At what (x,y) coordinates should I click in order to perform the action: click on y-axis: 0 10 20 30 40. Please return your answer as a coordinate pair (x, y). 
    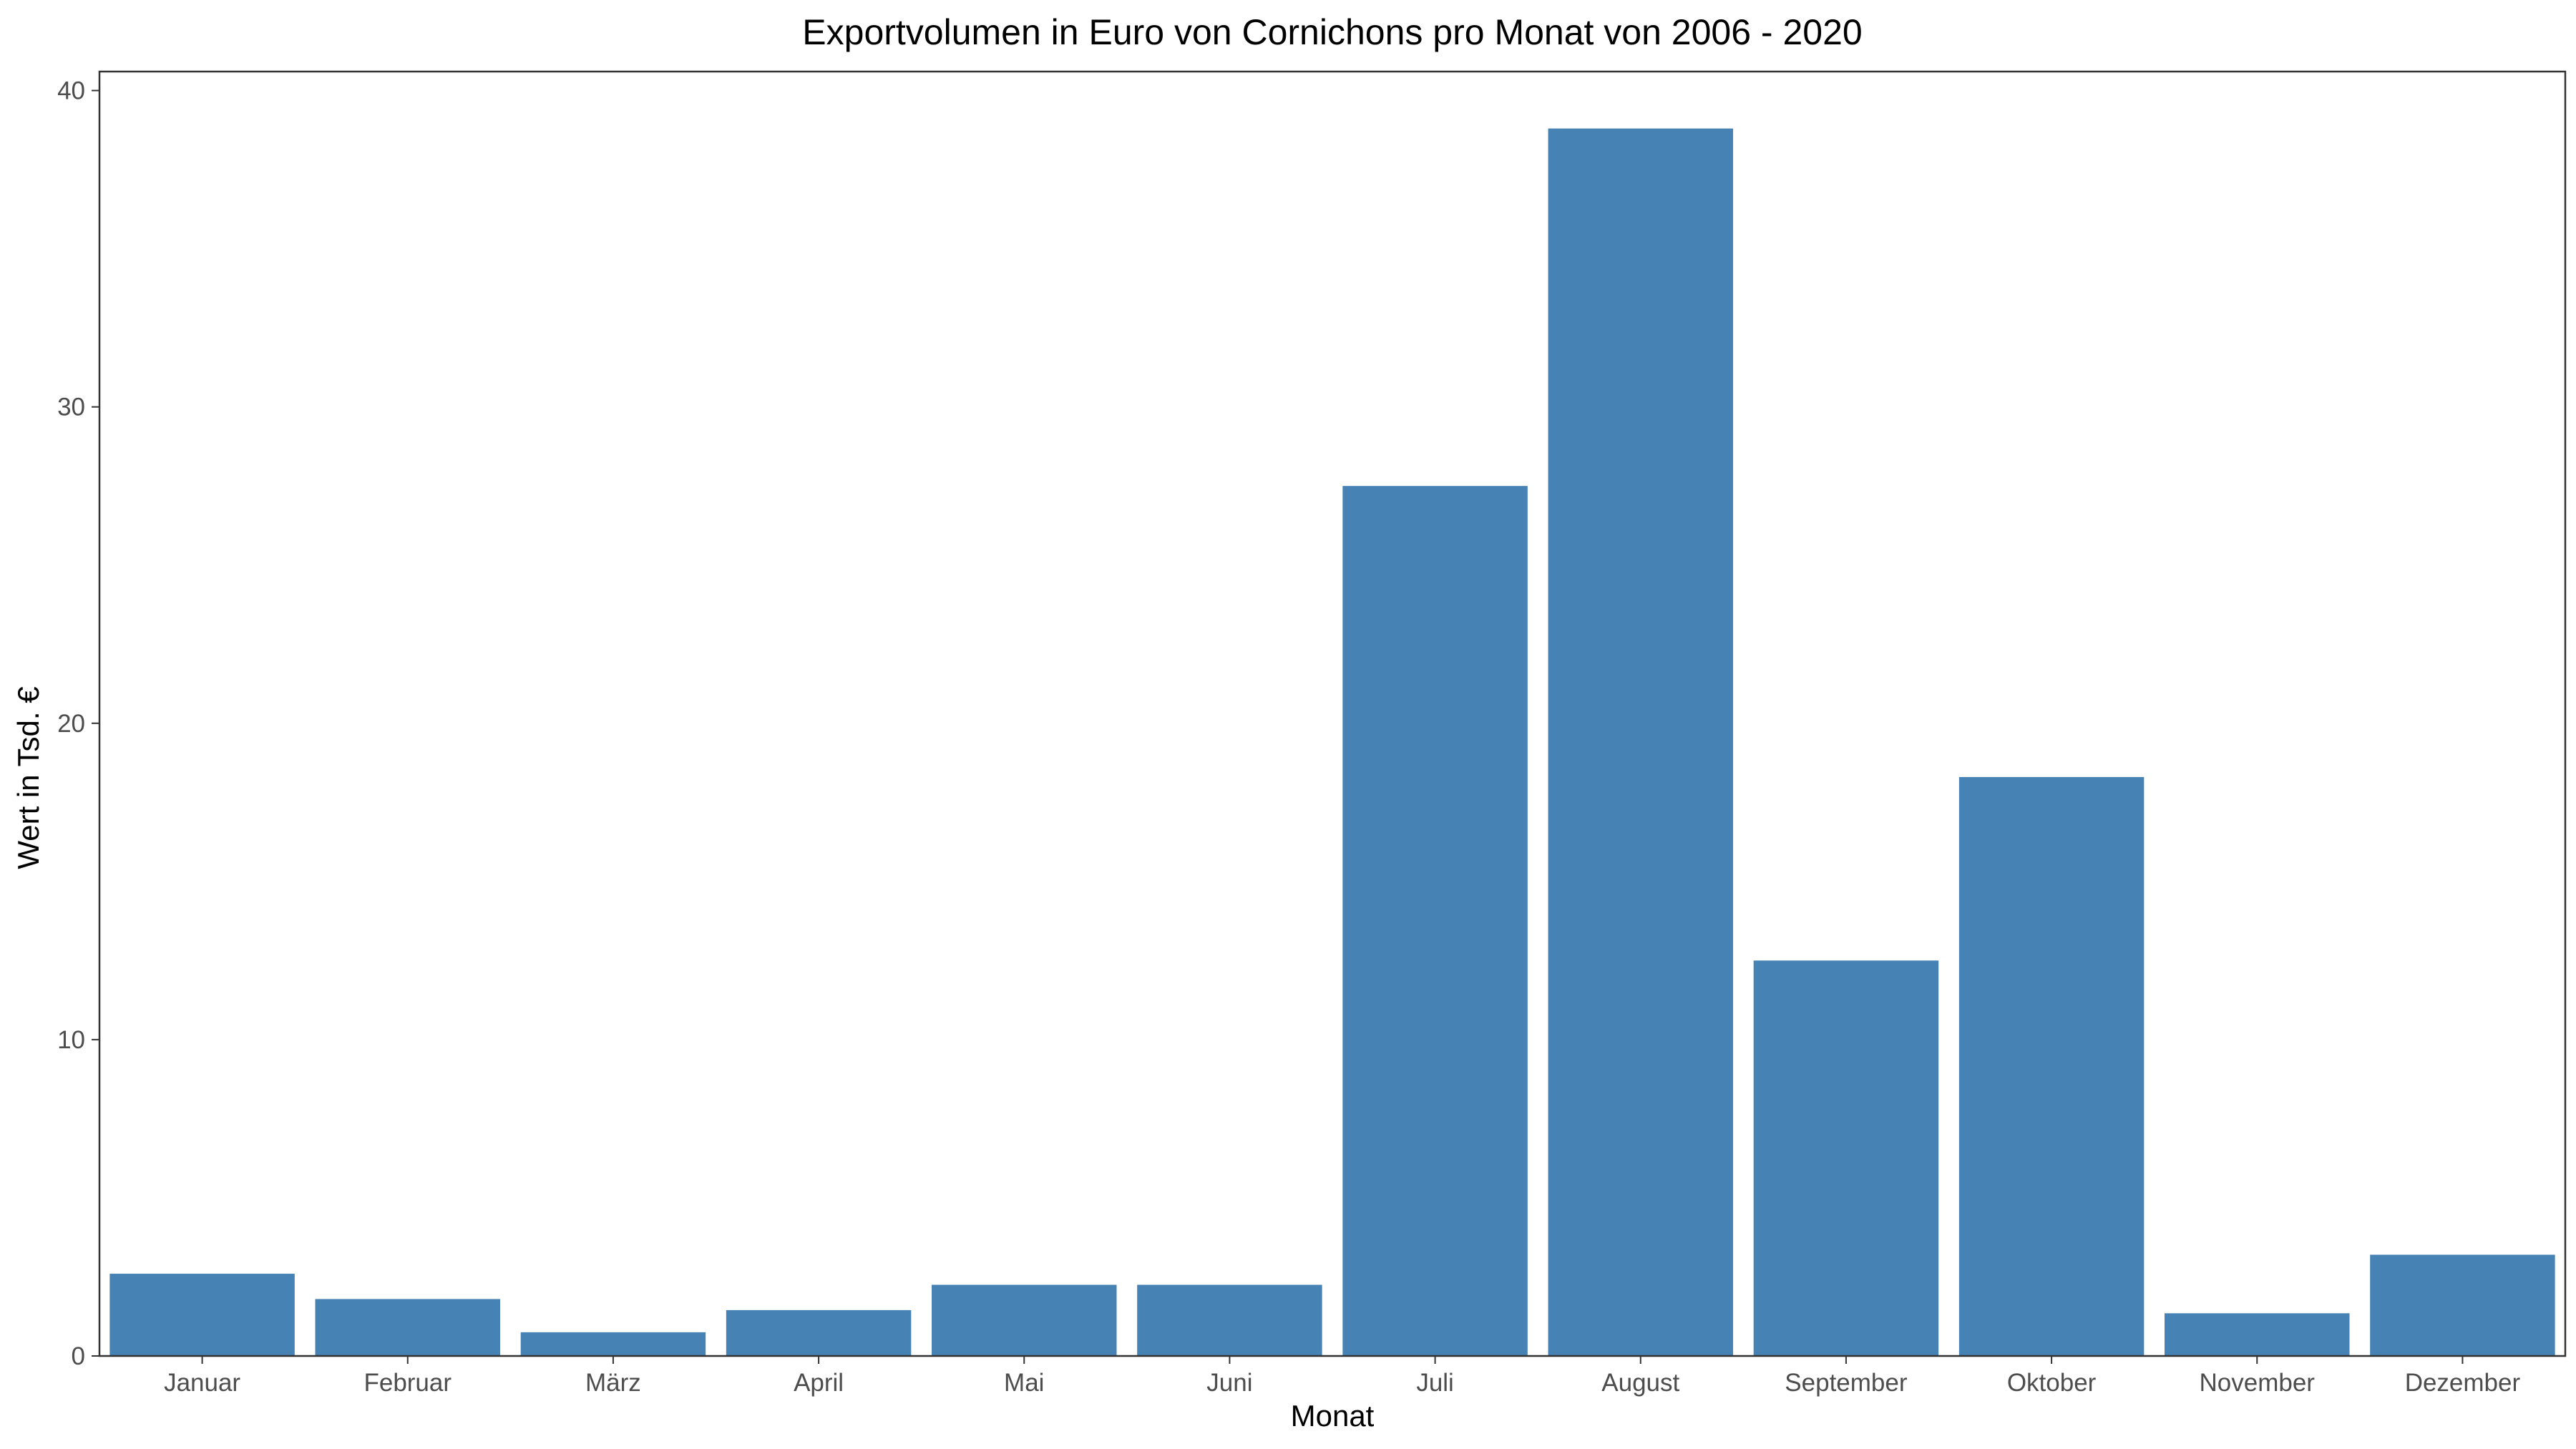
    Looking at the image, I should click on (78, 723).